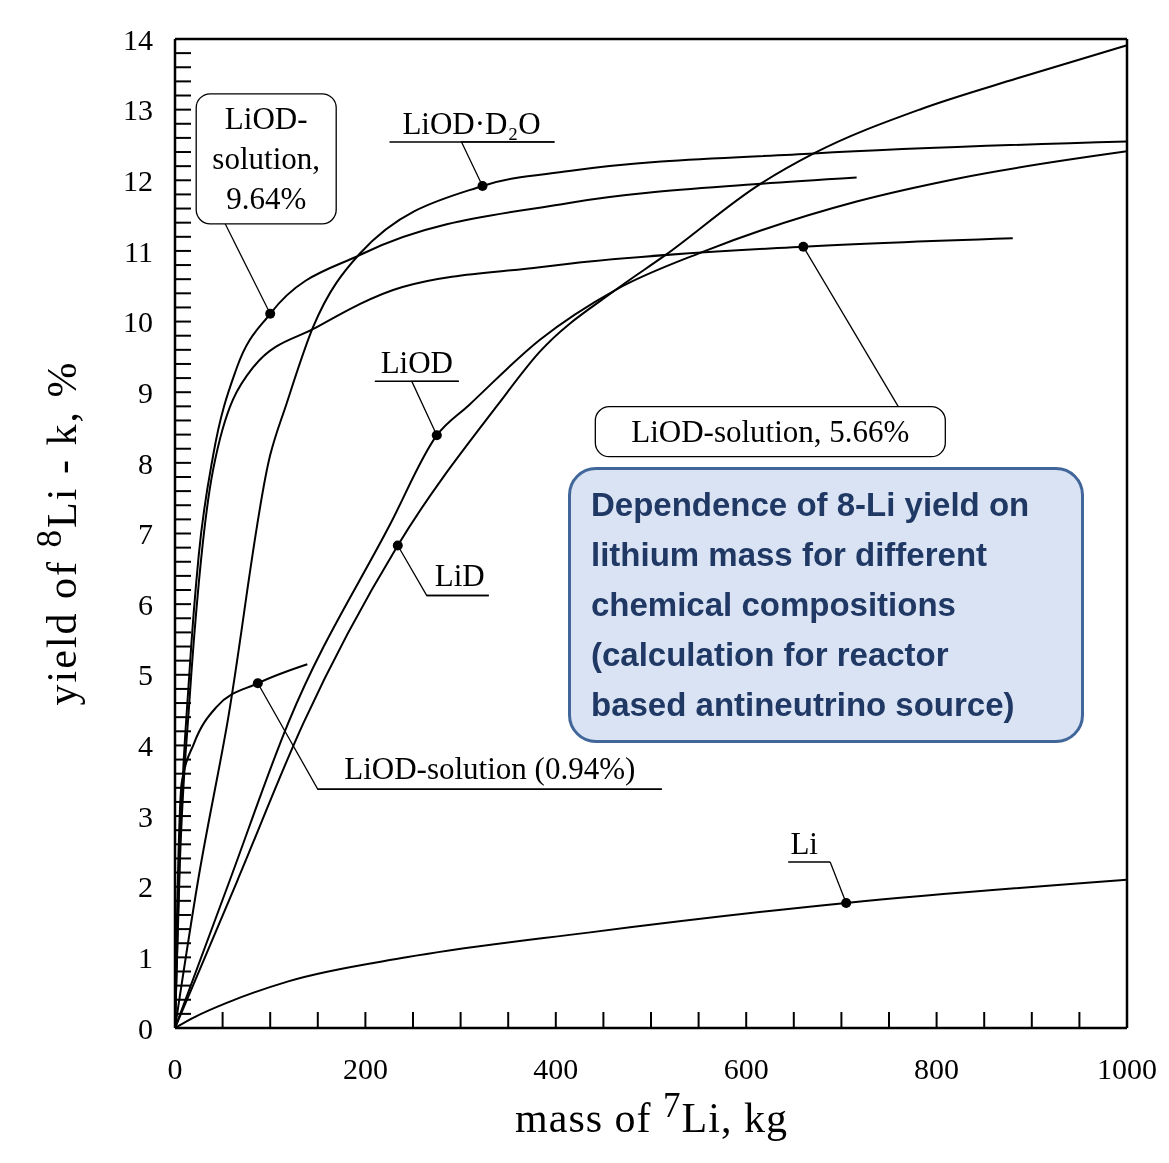 Image resolution: width=1169 pixels, height=1163 pixels. Describe the element at coordinates (1127, 1069) in the screenshot. I see `x-tick-label: 1000` at that location.